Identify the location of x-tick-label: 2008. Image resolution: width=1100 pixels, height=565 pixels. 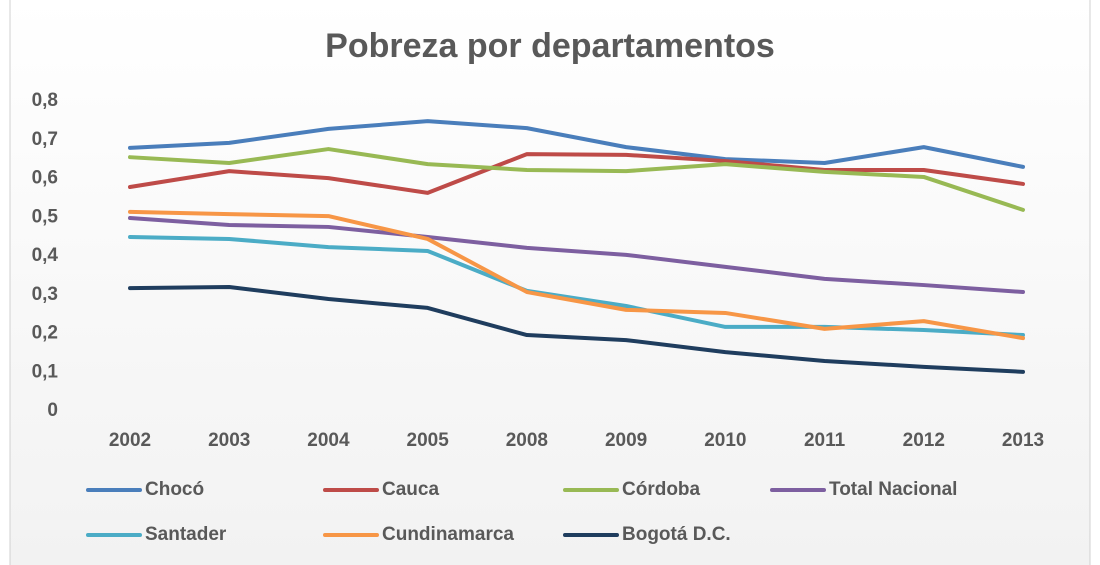
(527, 440).